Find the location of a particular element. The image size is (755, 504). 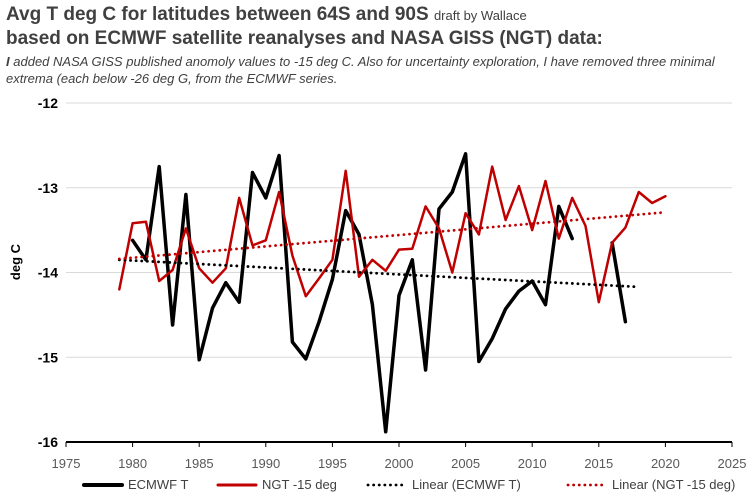

x-tick-label: 1990 is located at coordinates (265, 463).